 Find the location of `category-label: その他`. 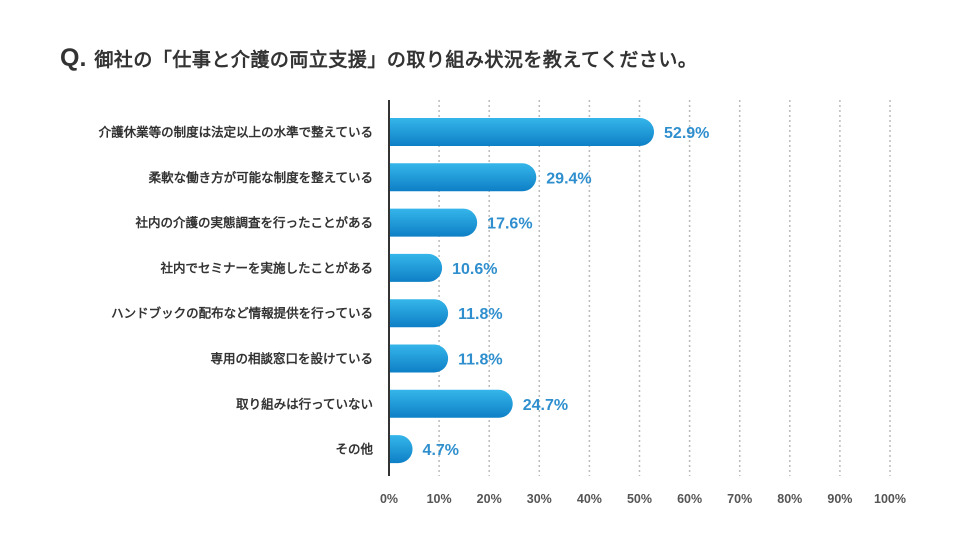

category-label: その他 is located at coordinates (354, 449).